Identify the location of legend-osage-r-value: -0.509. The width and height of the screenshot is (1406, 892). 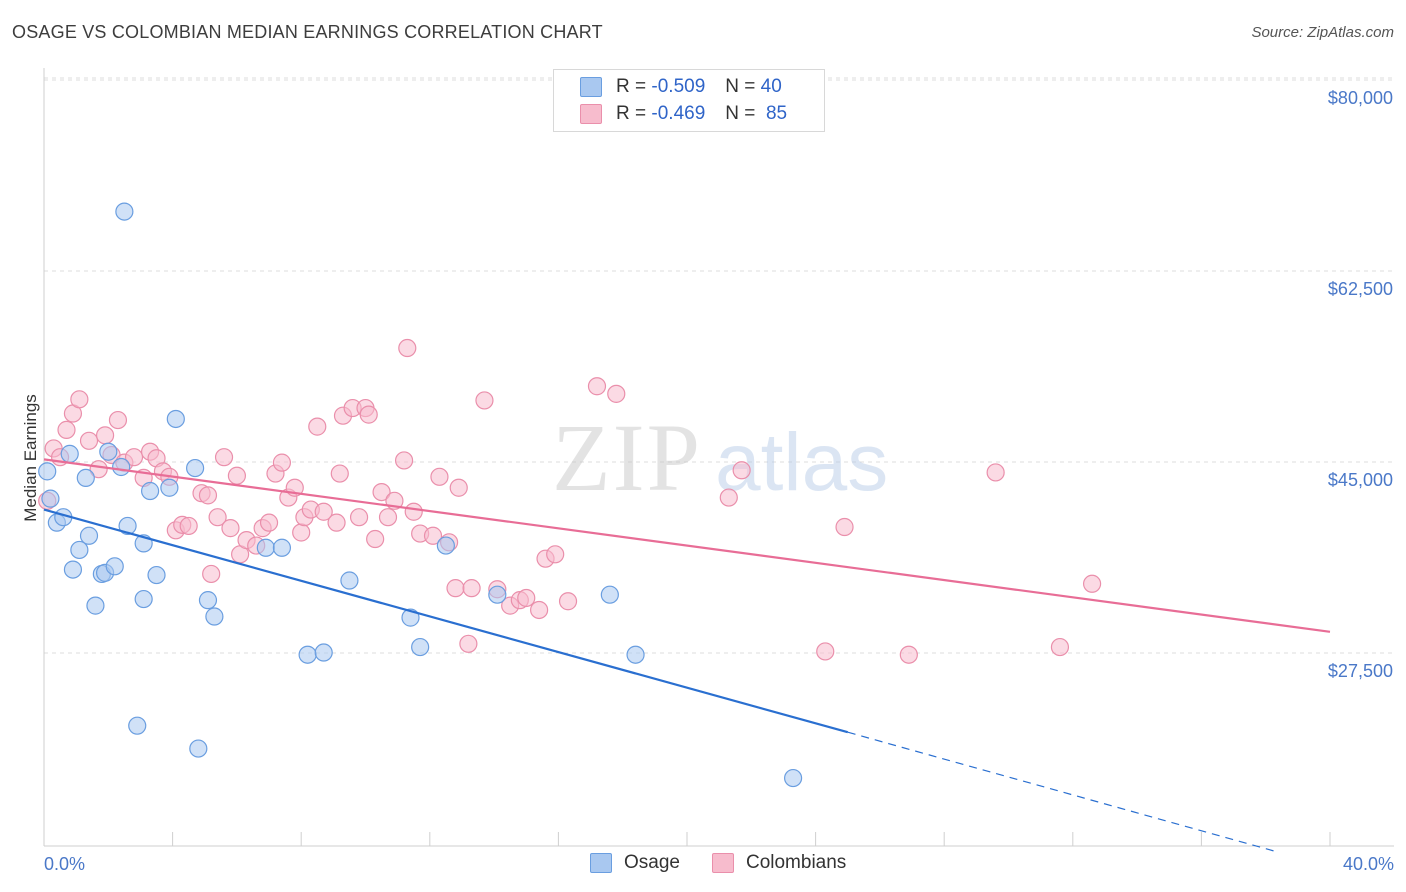
(678, 86).